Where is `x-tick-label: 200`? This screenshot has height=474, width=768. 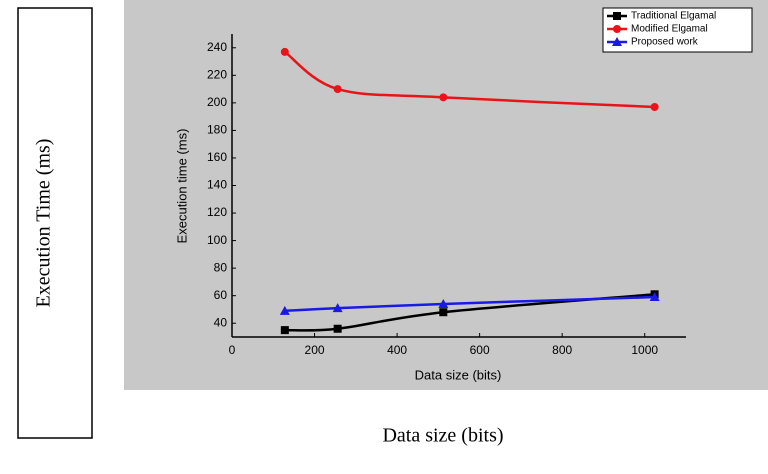
x-tick-label: 200 is located at coordinates (315, 350).